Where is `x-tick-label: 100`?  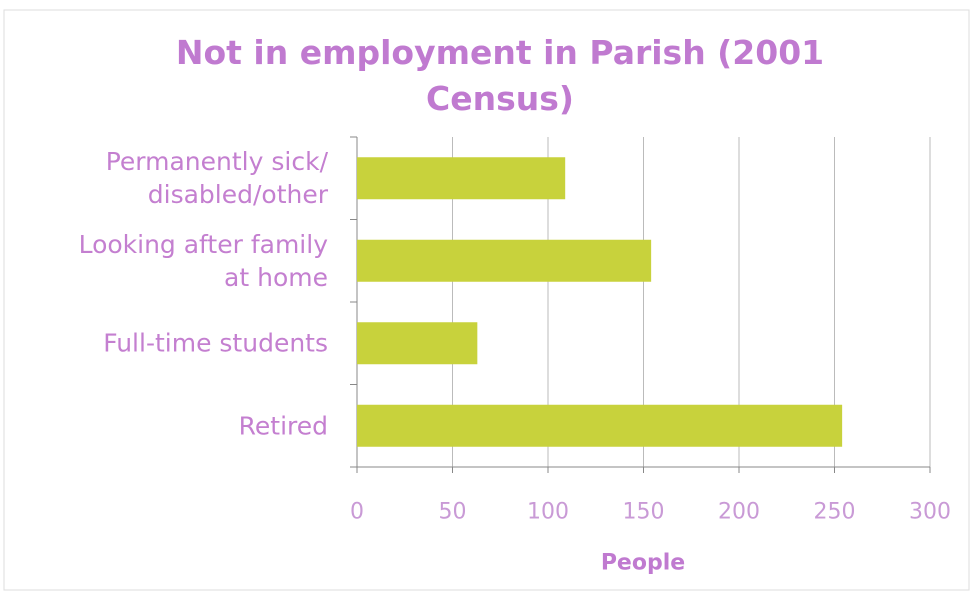 x-tick-label: 100 is located at coordinates (548, 512).